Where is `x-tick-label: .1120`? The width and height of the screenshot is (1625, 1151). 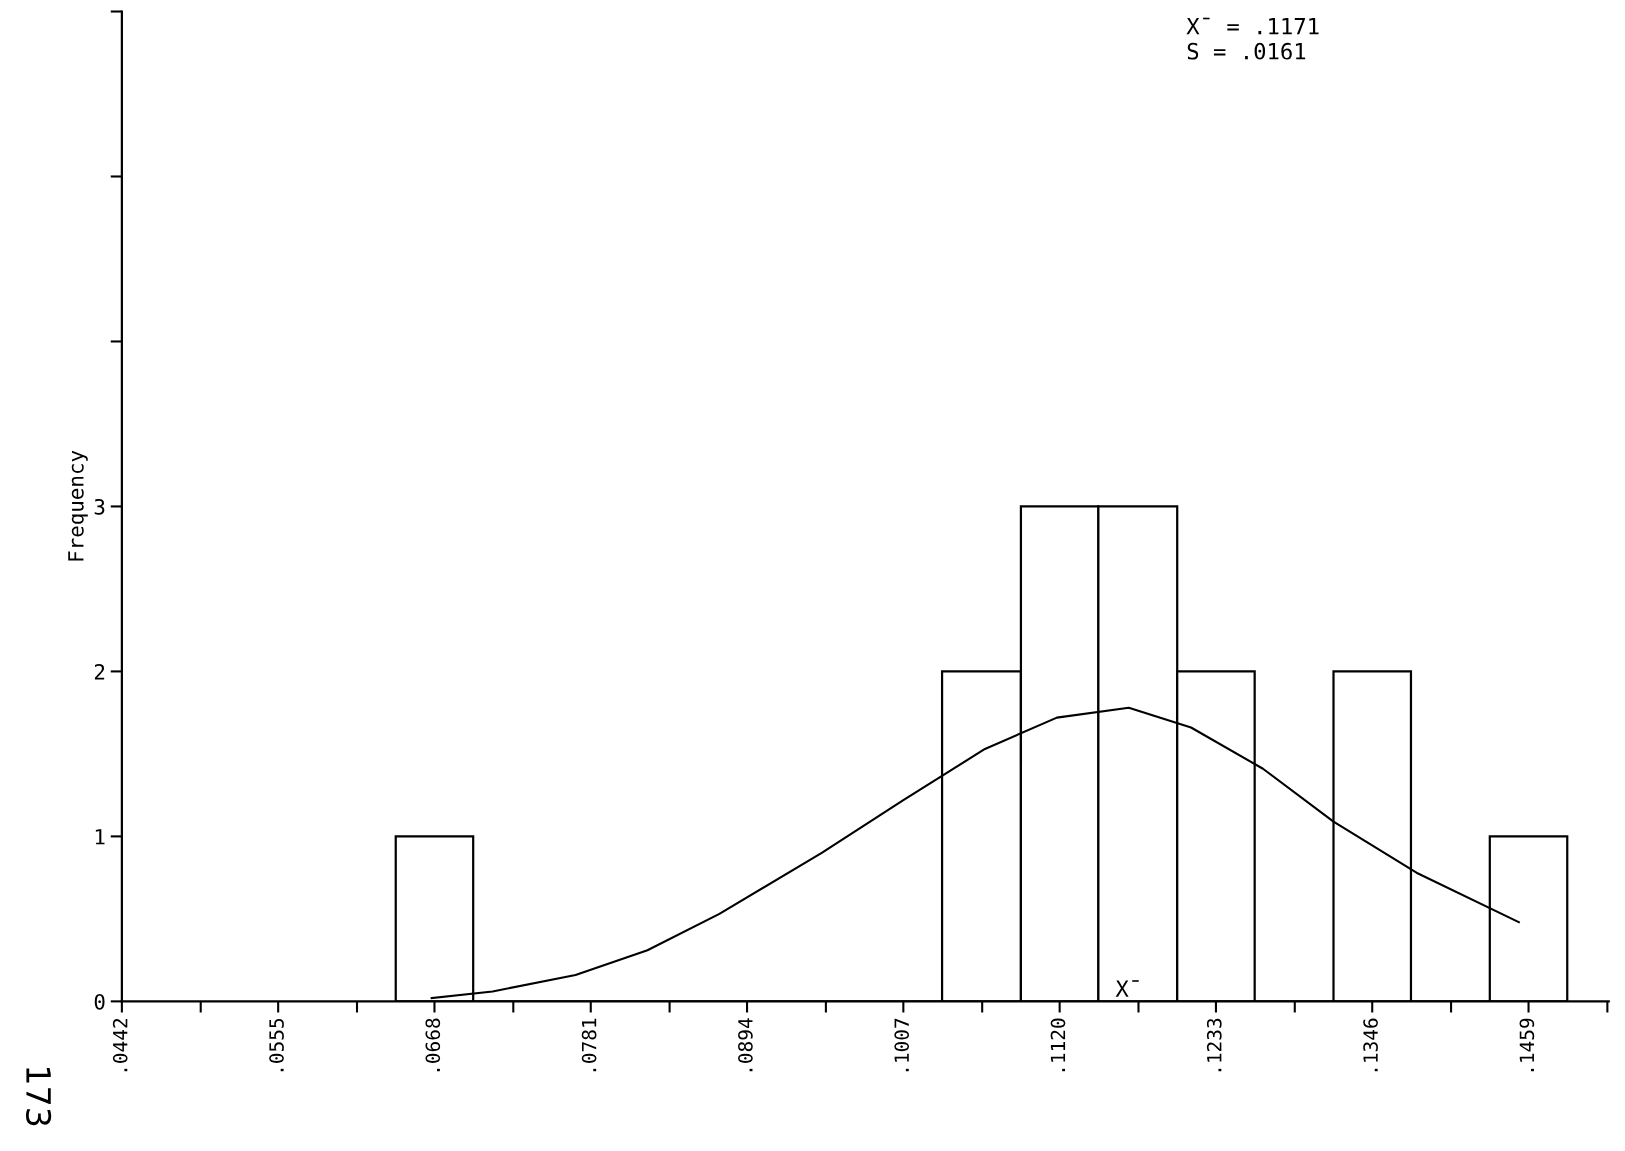 x-tick-label: .1120 is located at coordinates (1058, 1045).